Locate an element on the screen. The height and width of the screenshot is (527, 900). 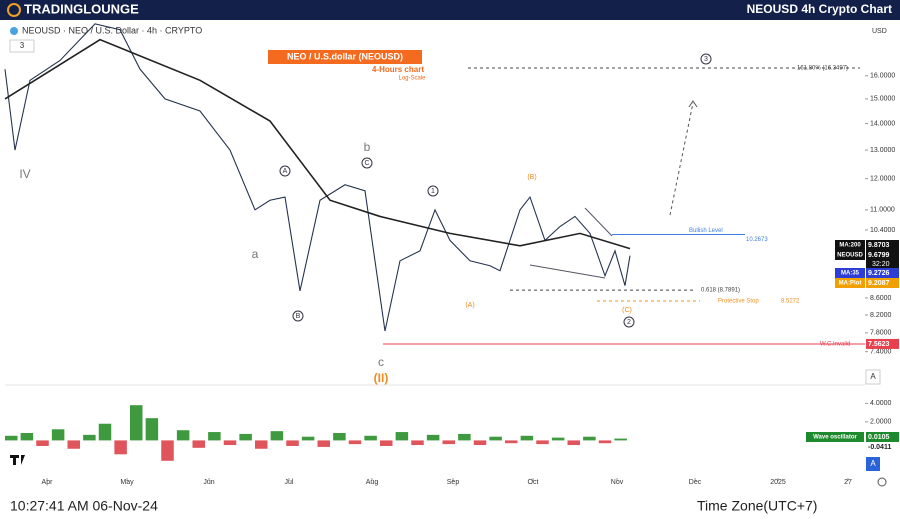
wave-label: C is located at coordinates (366, 163).